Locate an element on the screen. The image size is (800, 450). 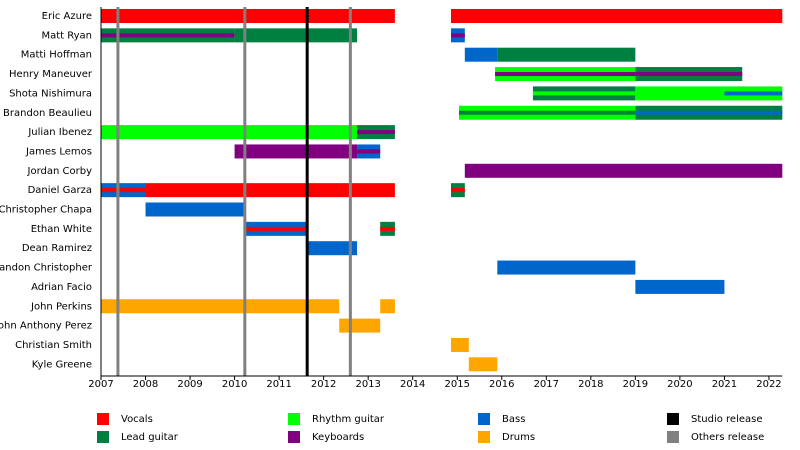
x-tick-label: 2017 is located at coordinates (546, 384).